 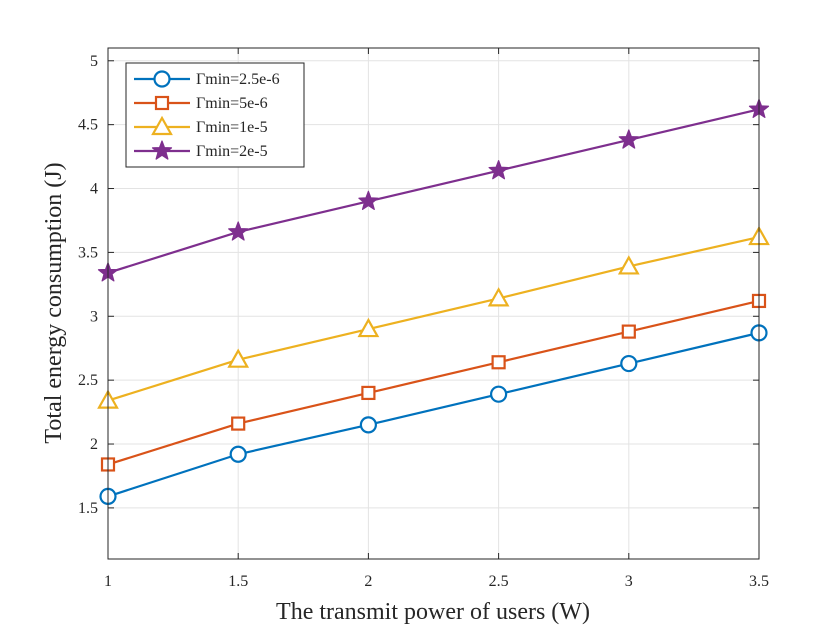 I want to click on legend: Γmin=2.5e-6 Γmin=5e-6 Γmin=1e-5 Γmin=2e-5, so click(x=215, y=115).